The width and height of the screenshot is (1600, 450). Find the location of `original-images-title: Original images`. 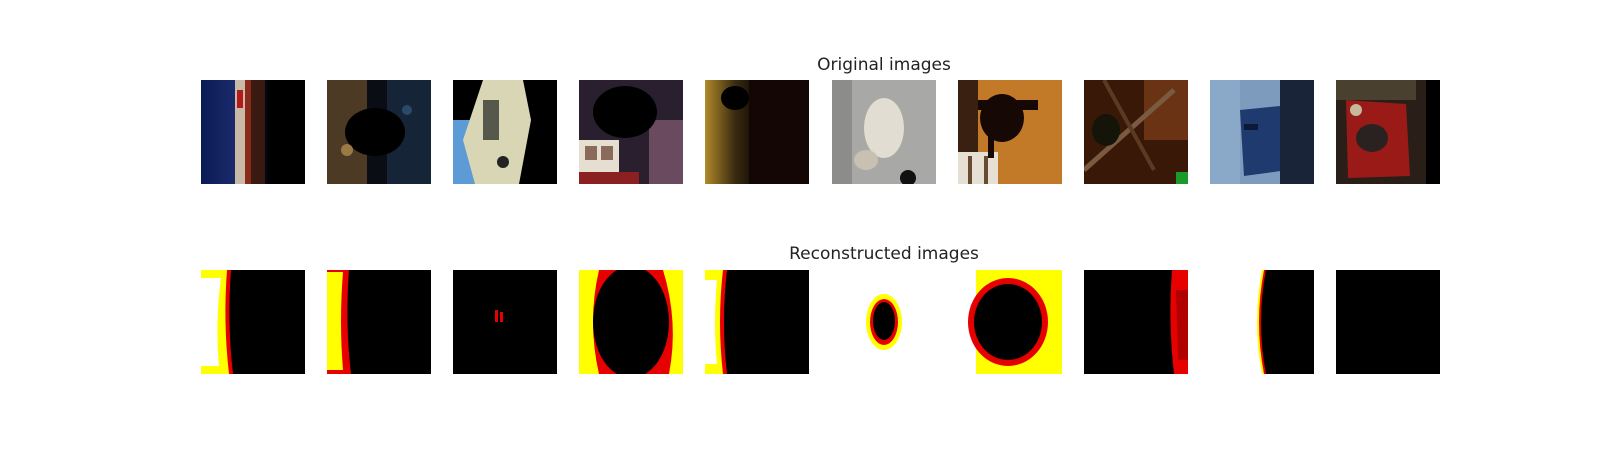

original-images-title: Original images is located at coordinates (884, 65).